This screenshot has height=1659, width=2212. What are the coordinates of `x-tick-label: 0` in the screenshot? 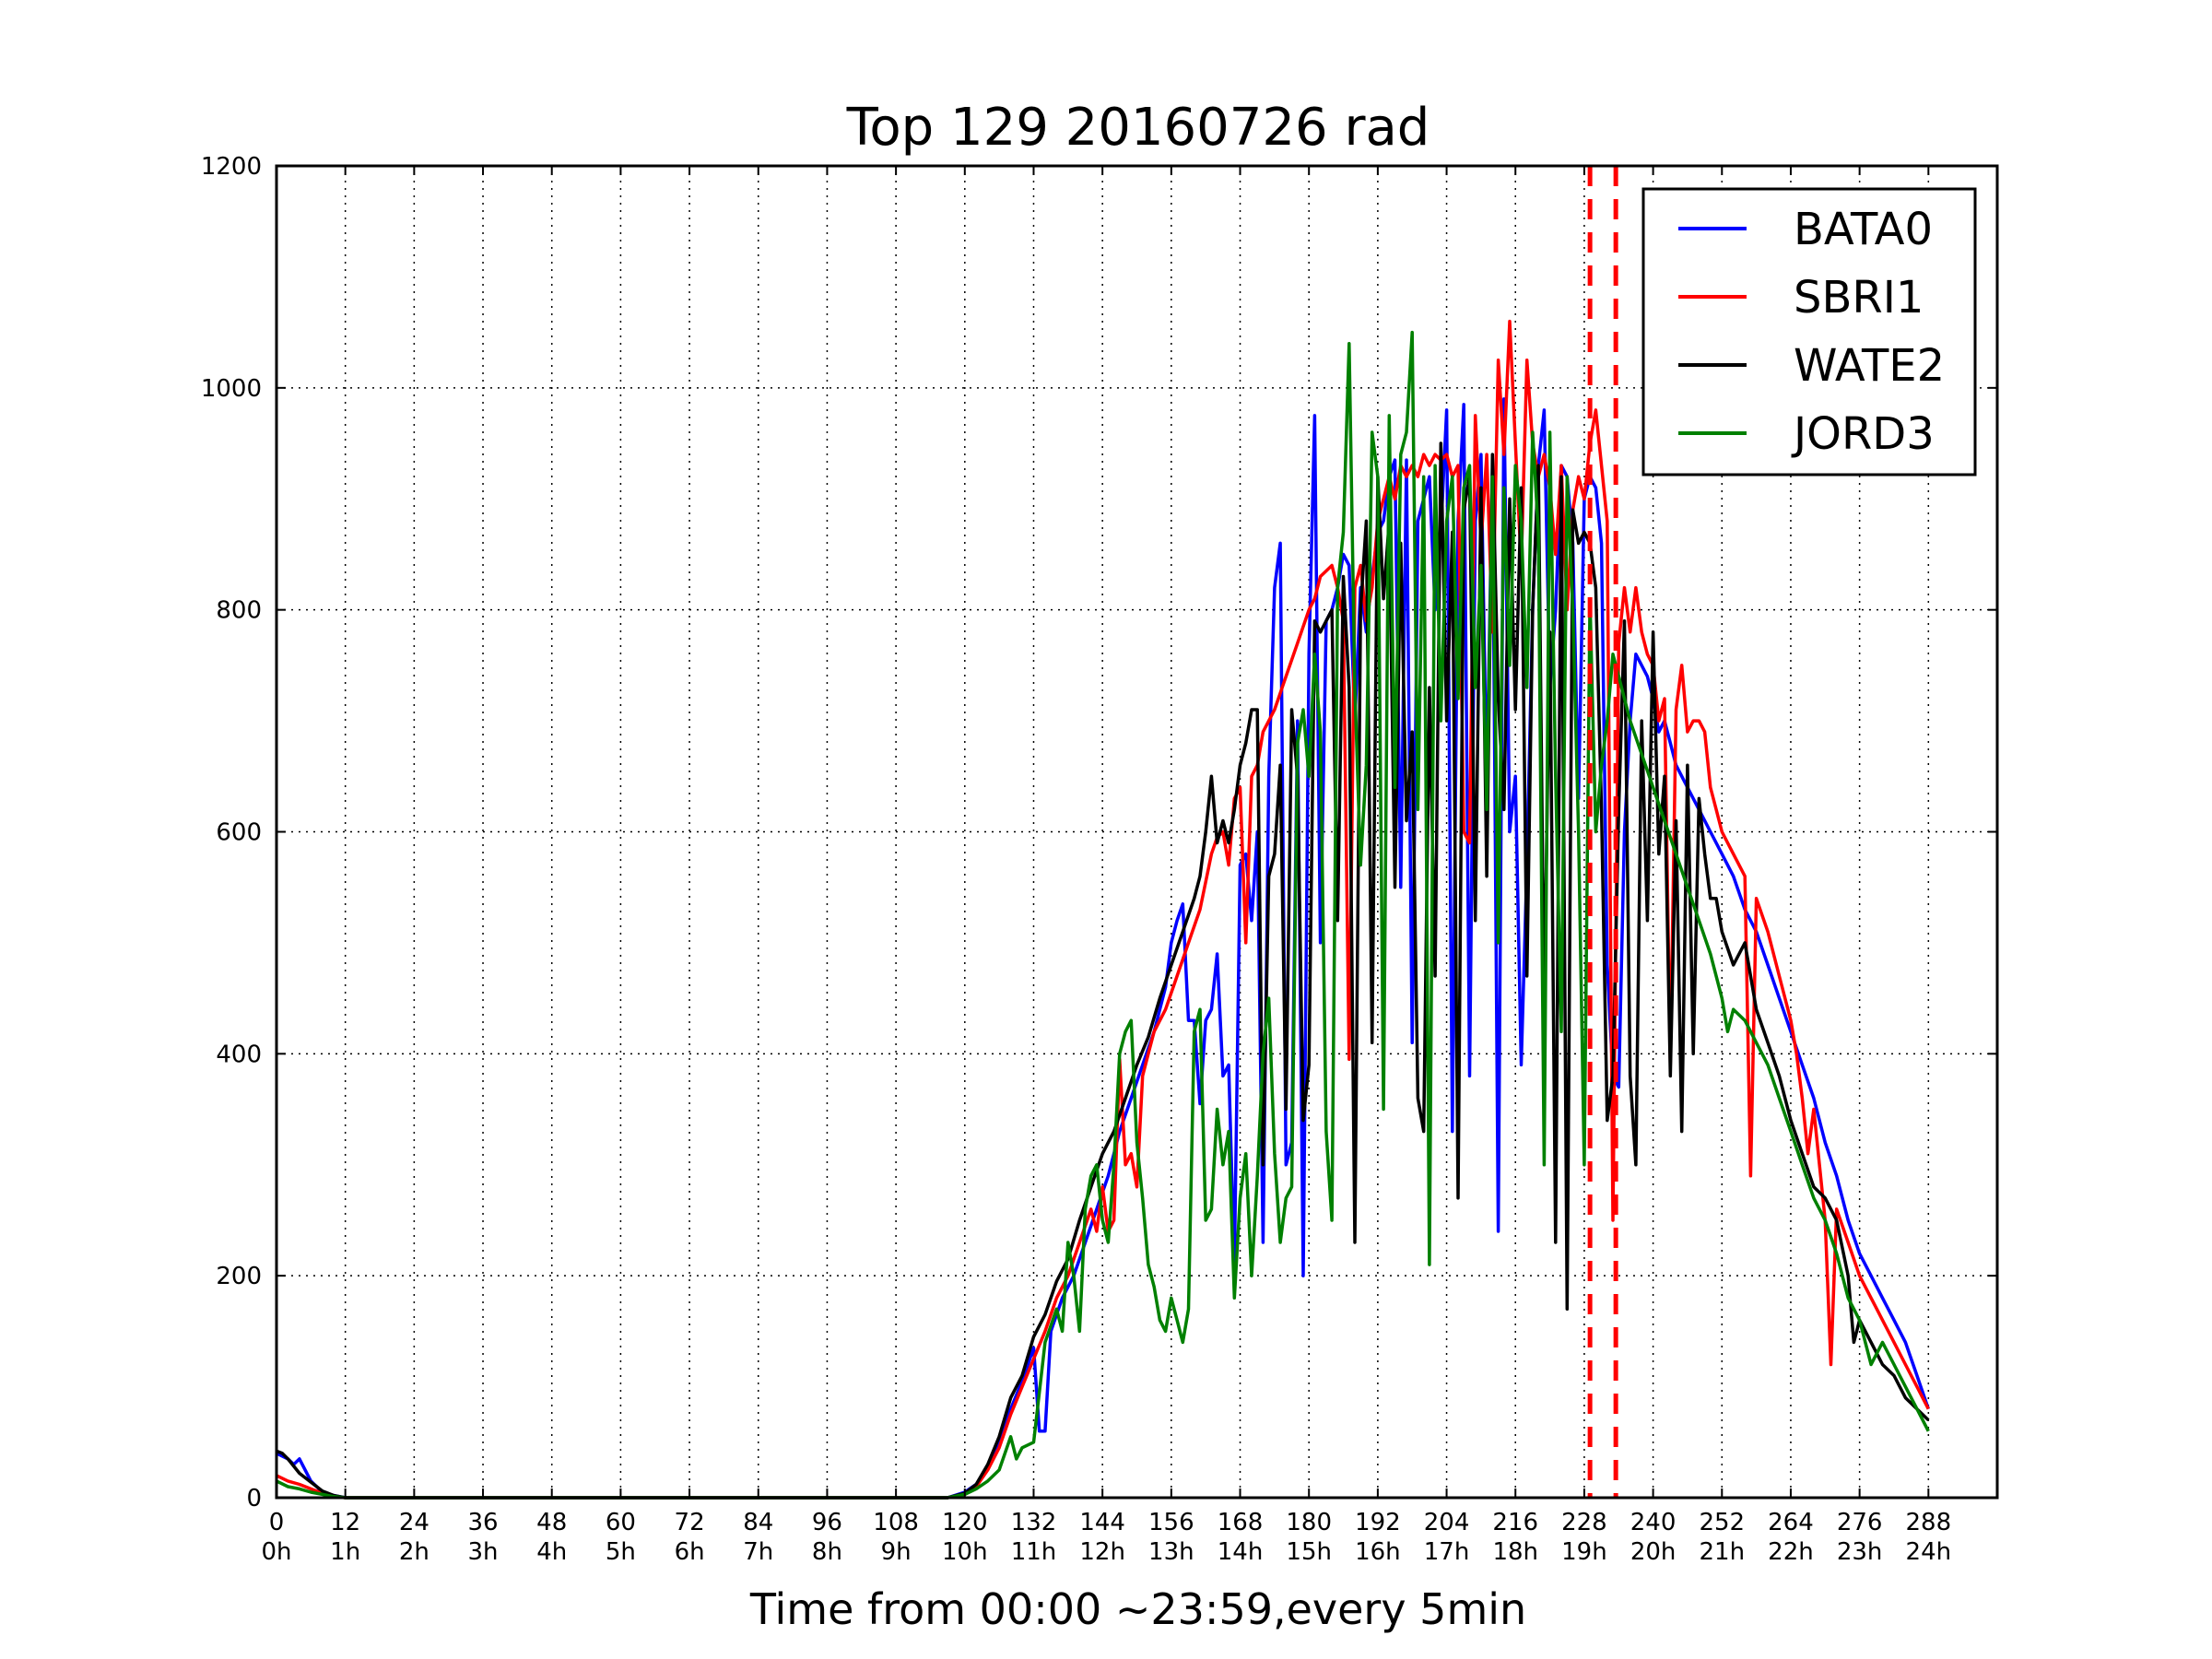 It's located at (277, 1522).